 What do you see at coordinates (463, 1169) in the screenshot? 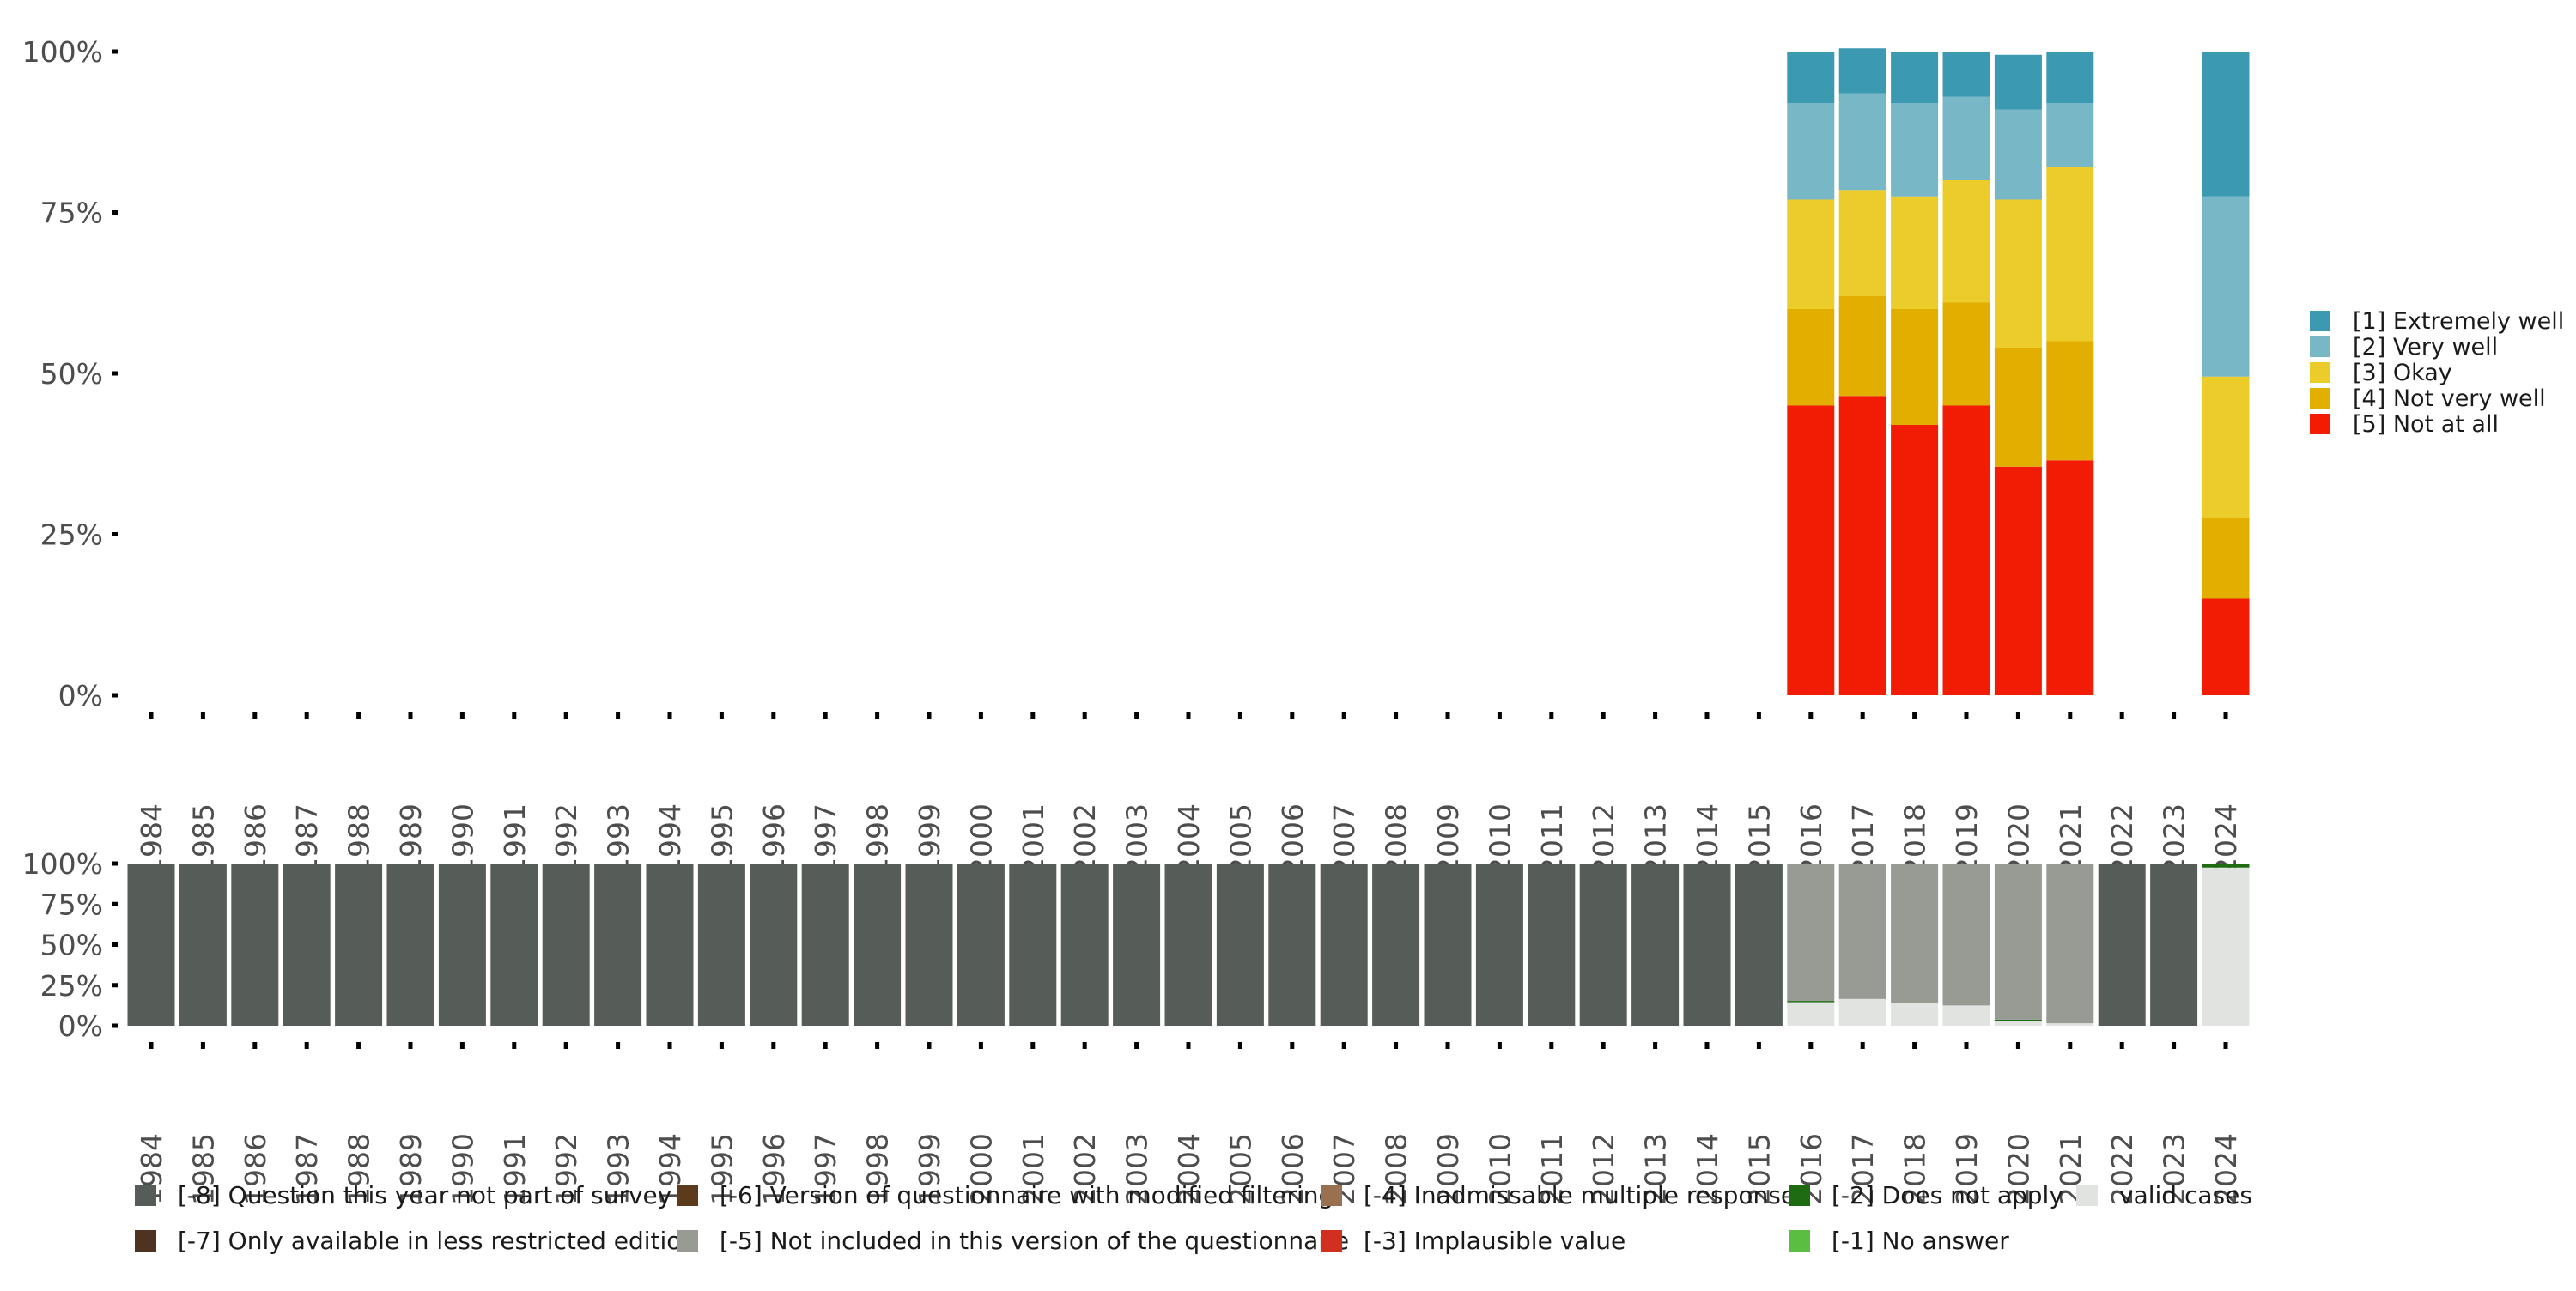
I see `x-tick-label: 1990` at bounding box center [463, 1169].